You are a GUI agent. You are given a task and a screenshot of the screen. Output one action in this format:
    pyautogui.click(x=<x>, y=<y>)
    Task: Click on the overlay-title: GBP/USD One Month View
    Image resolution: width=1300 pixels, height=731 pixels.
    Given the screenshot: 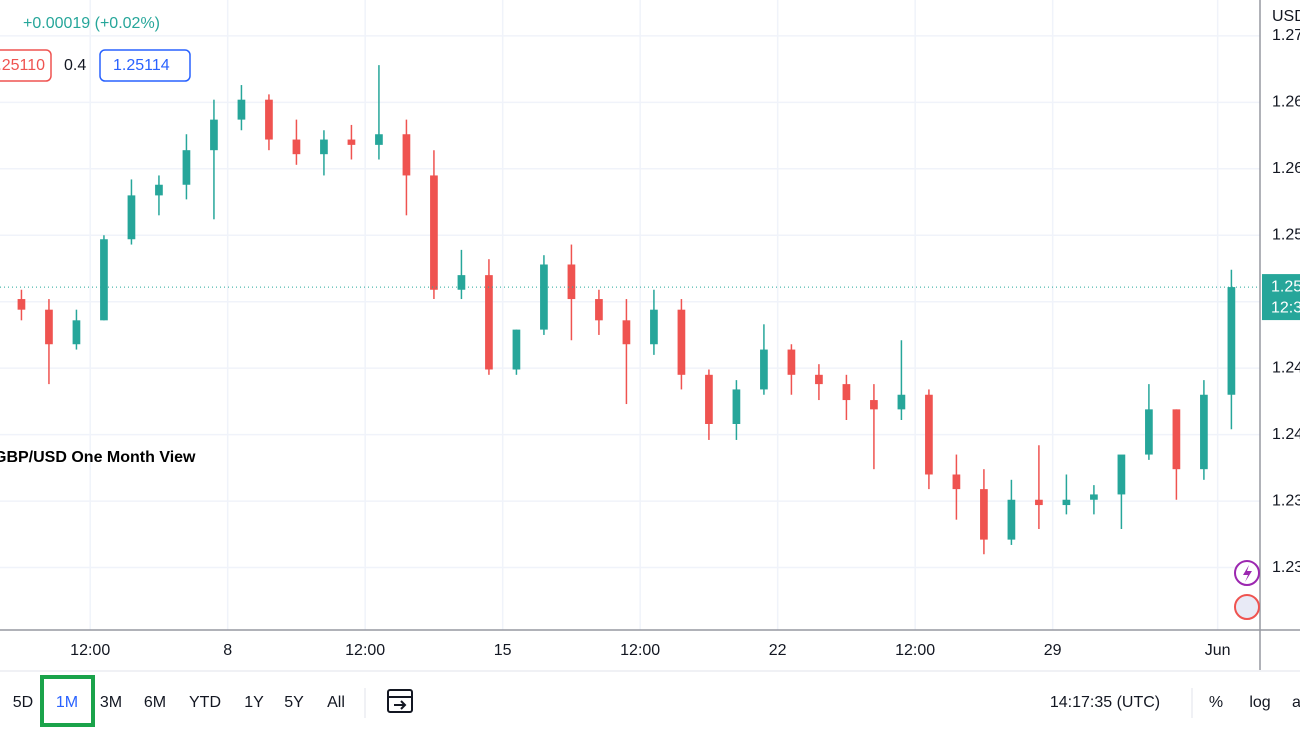 What is the action you would take?
    pyautogui.click(x=98, y=457)
    